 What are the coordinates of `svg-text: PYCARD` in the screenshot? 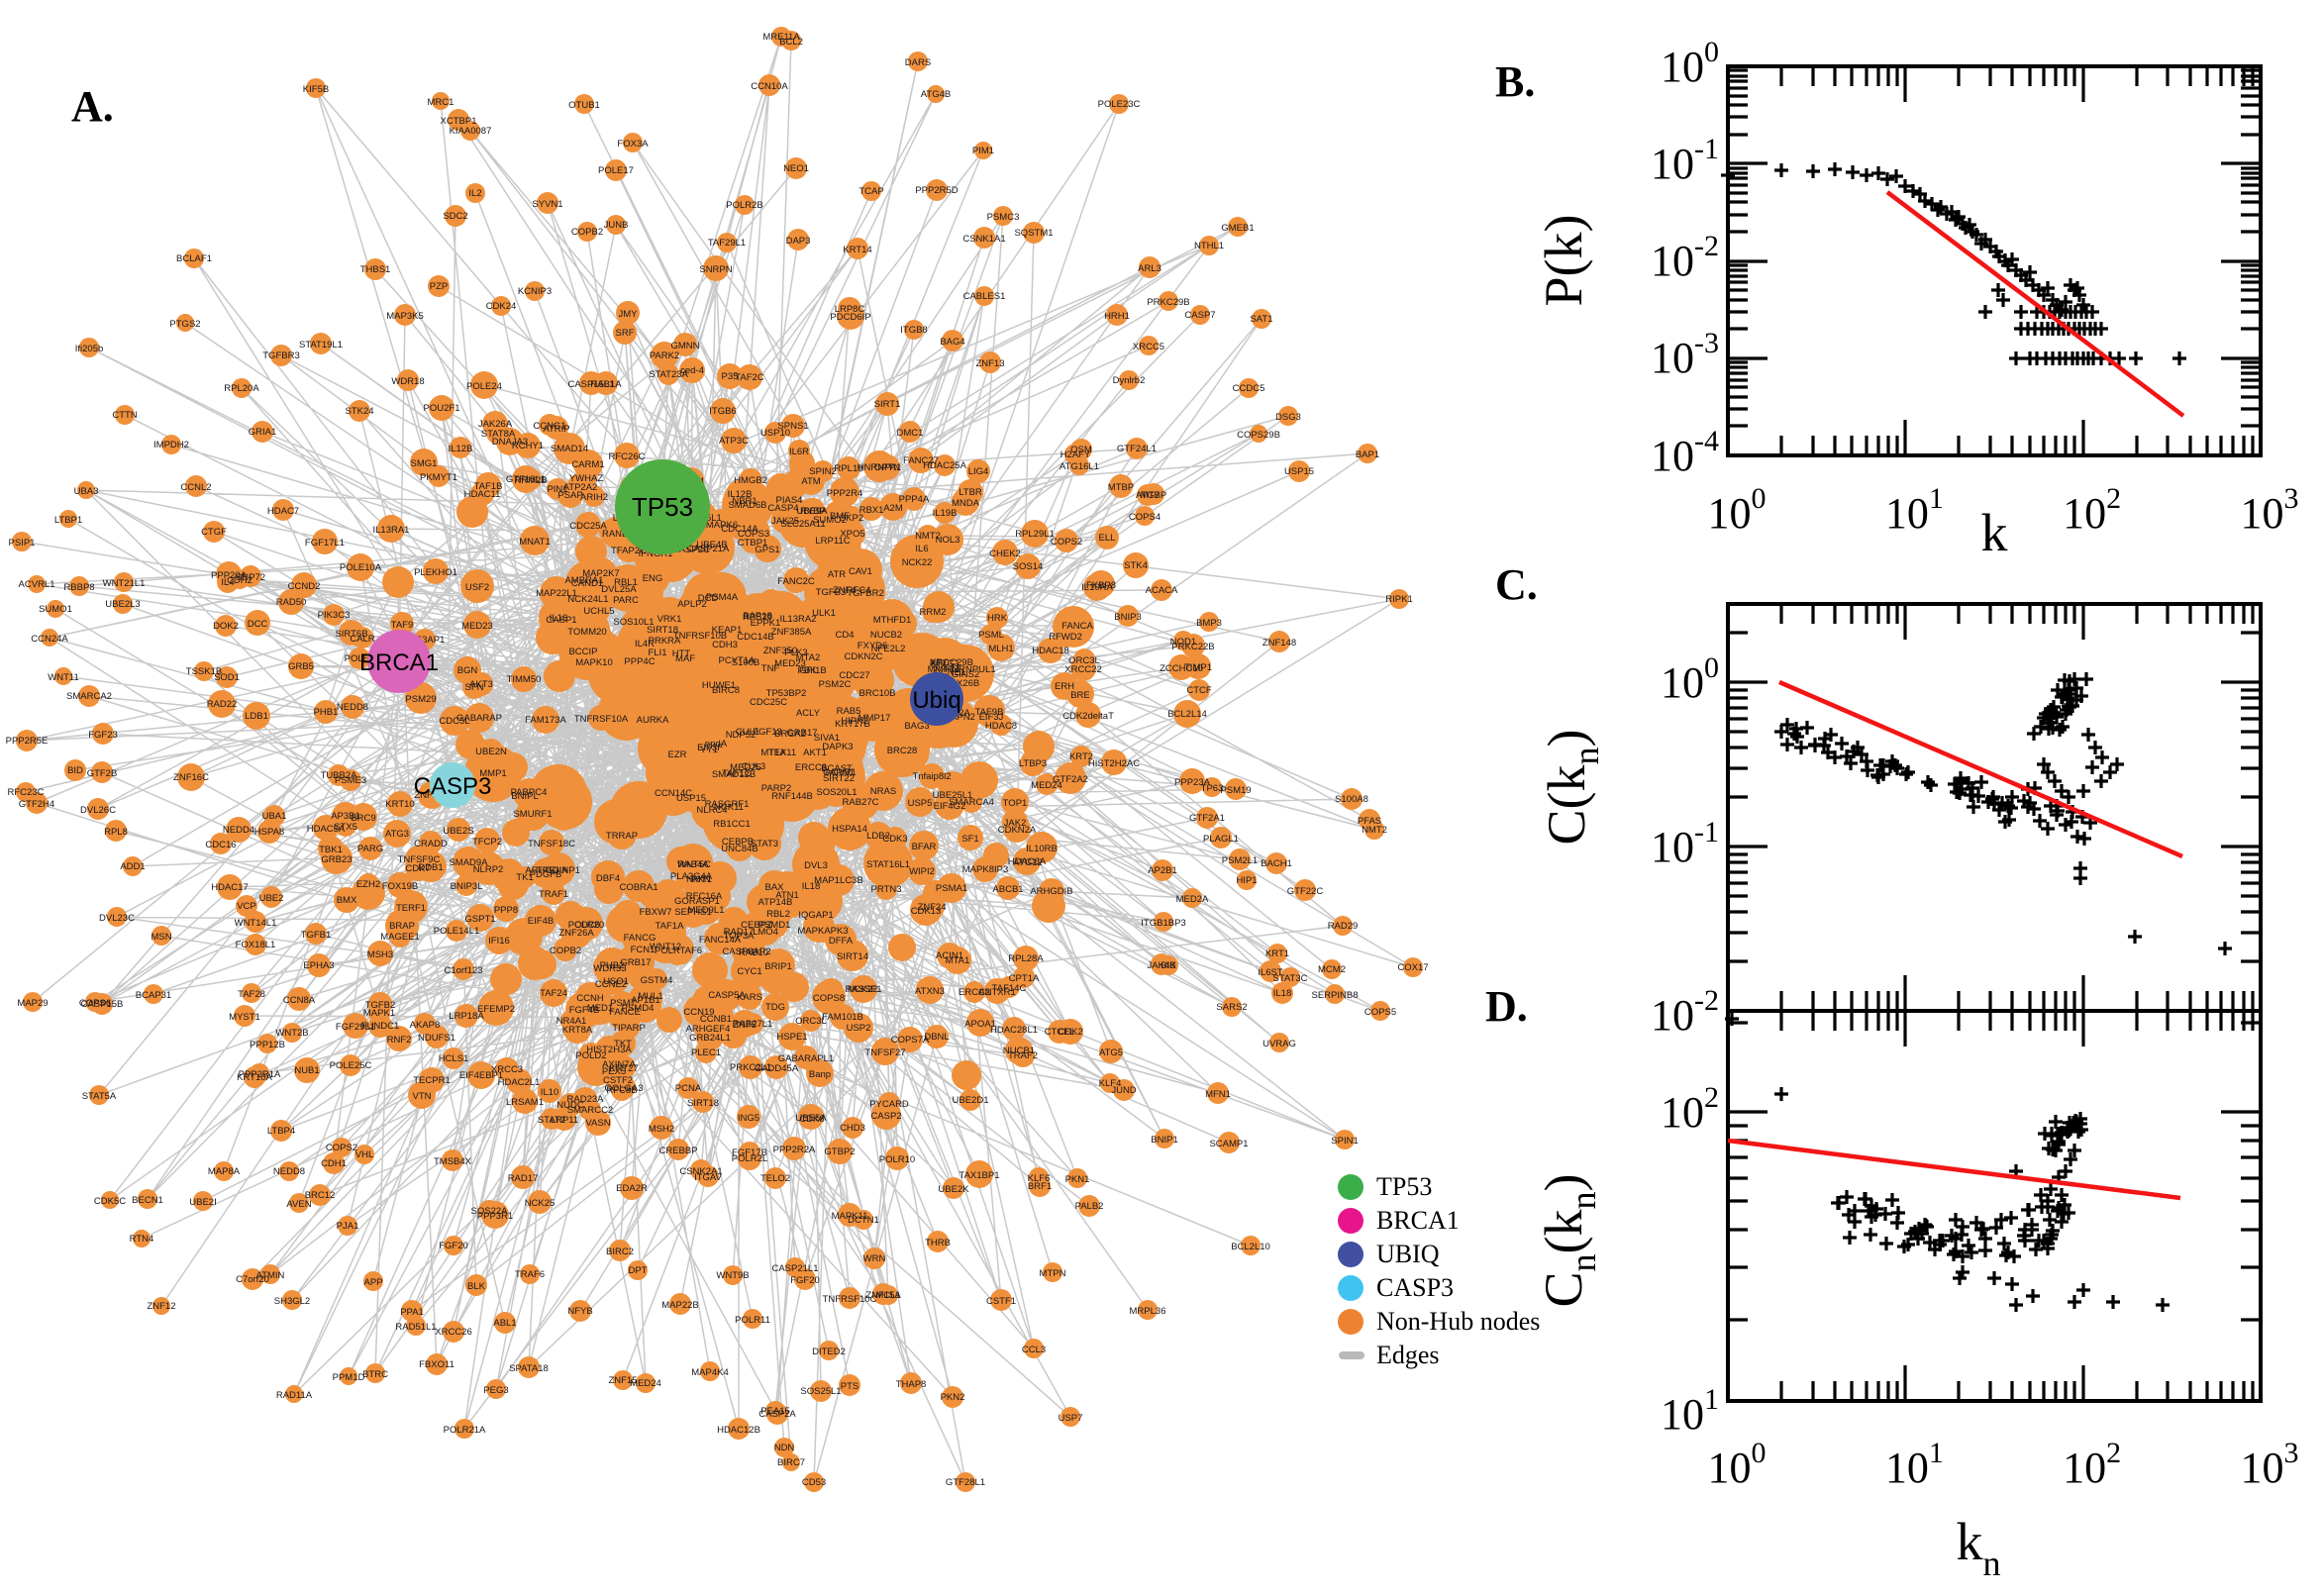 It's located at (889, 1104).